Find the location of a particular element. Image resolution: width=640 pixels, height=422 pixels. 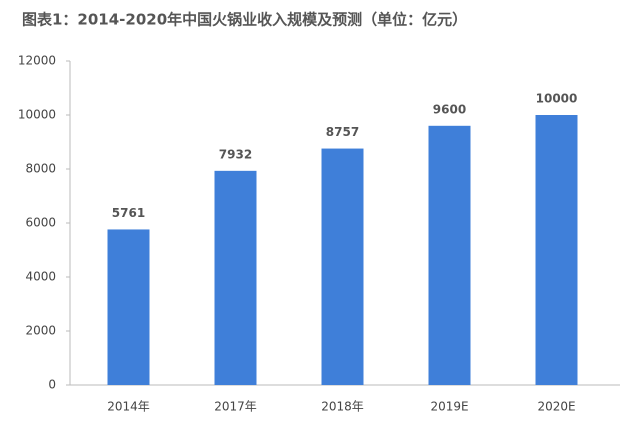

y-tick-label: 2000 is located at coordinates (40, 331).